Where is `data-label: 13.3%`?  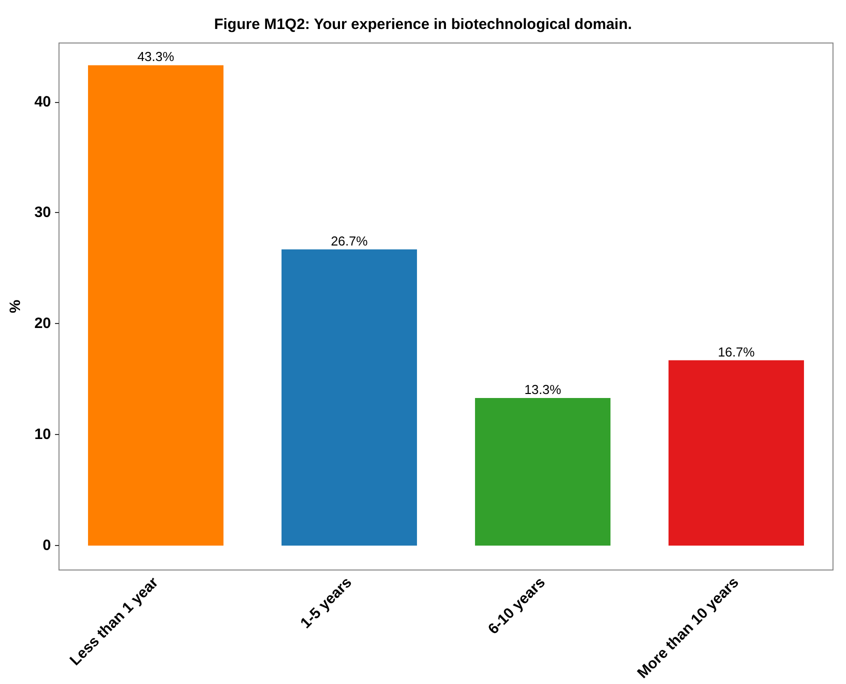 data-label: 13.3% is located at coordinates (543, 390).